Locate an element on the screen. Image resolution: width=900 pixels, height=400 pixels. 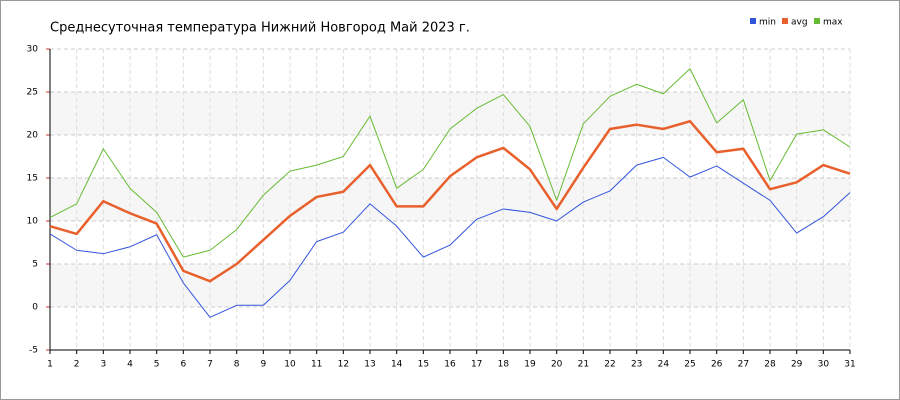
x-tick-label: 28 is located at coordinates (770, 365).